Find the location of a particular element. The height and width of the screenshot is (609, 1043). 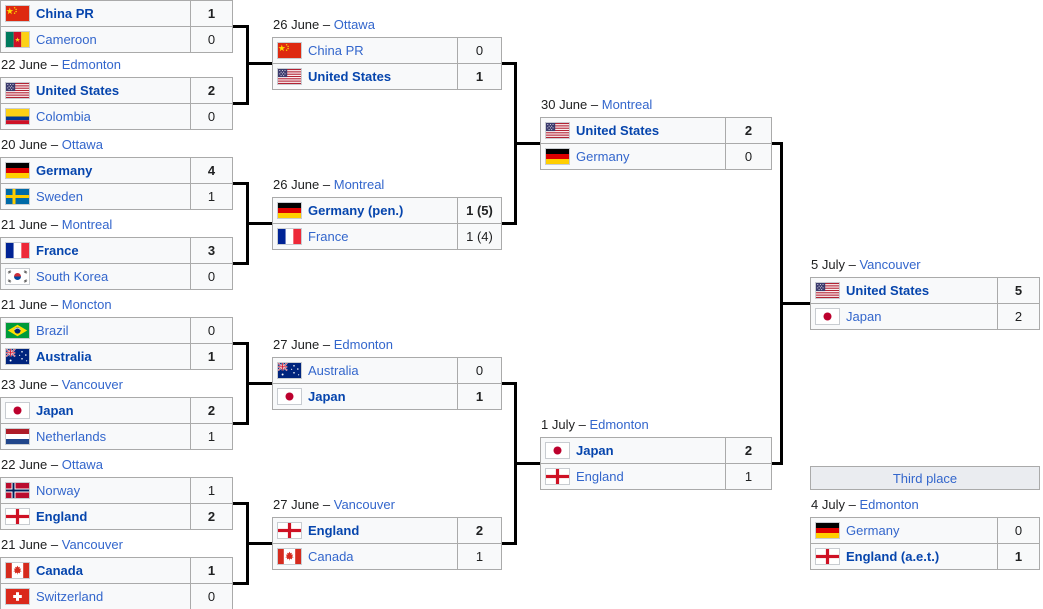

team-name-link: Germany (pen.) is located at coordinates (356, 210).